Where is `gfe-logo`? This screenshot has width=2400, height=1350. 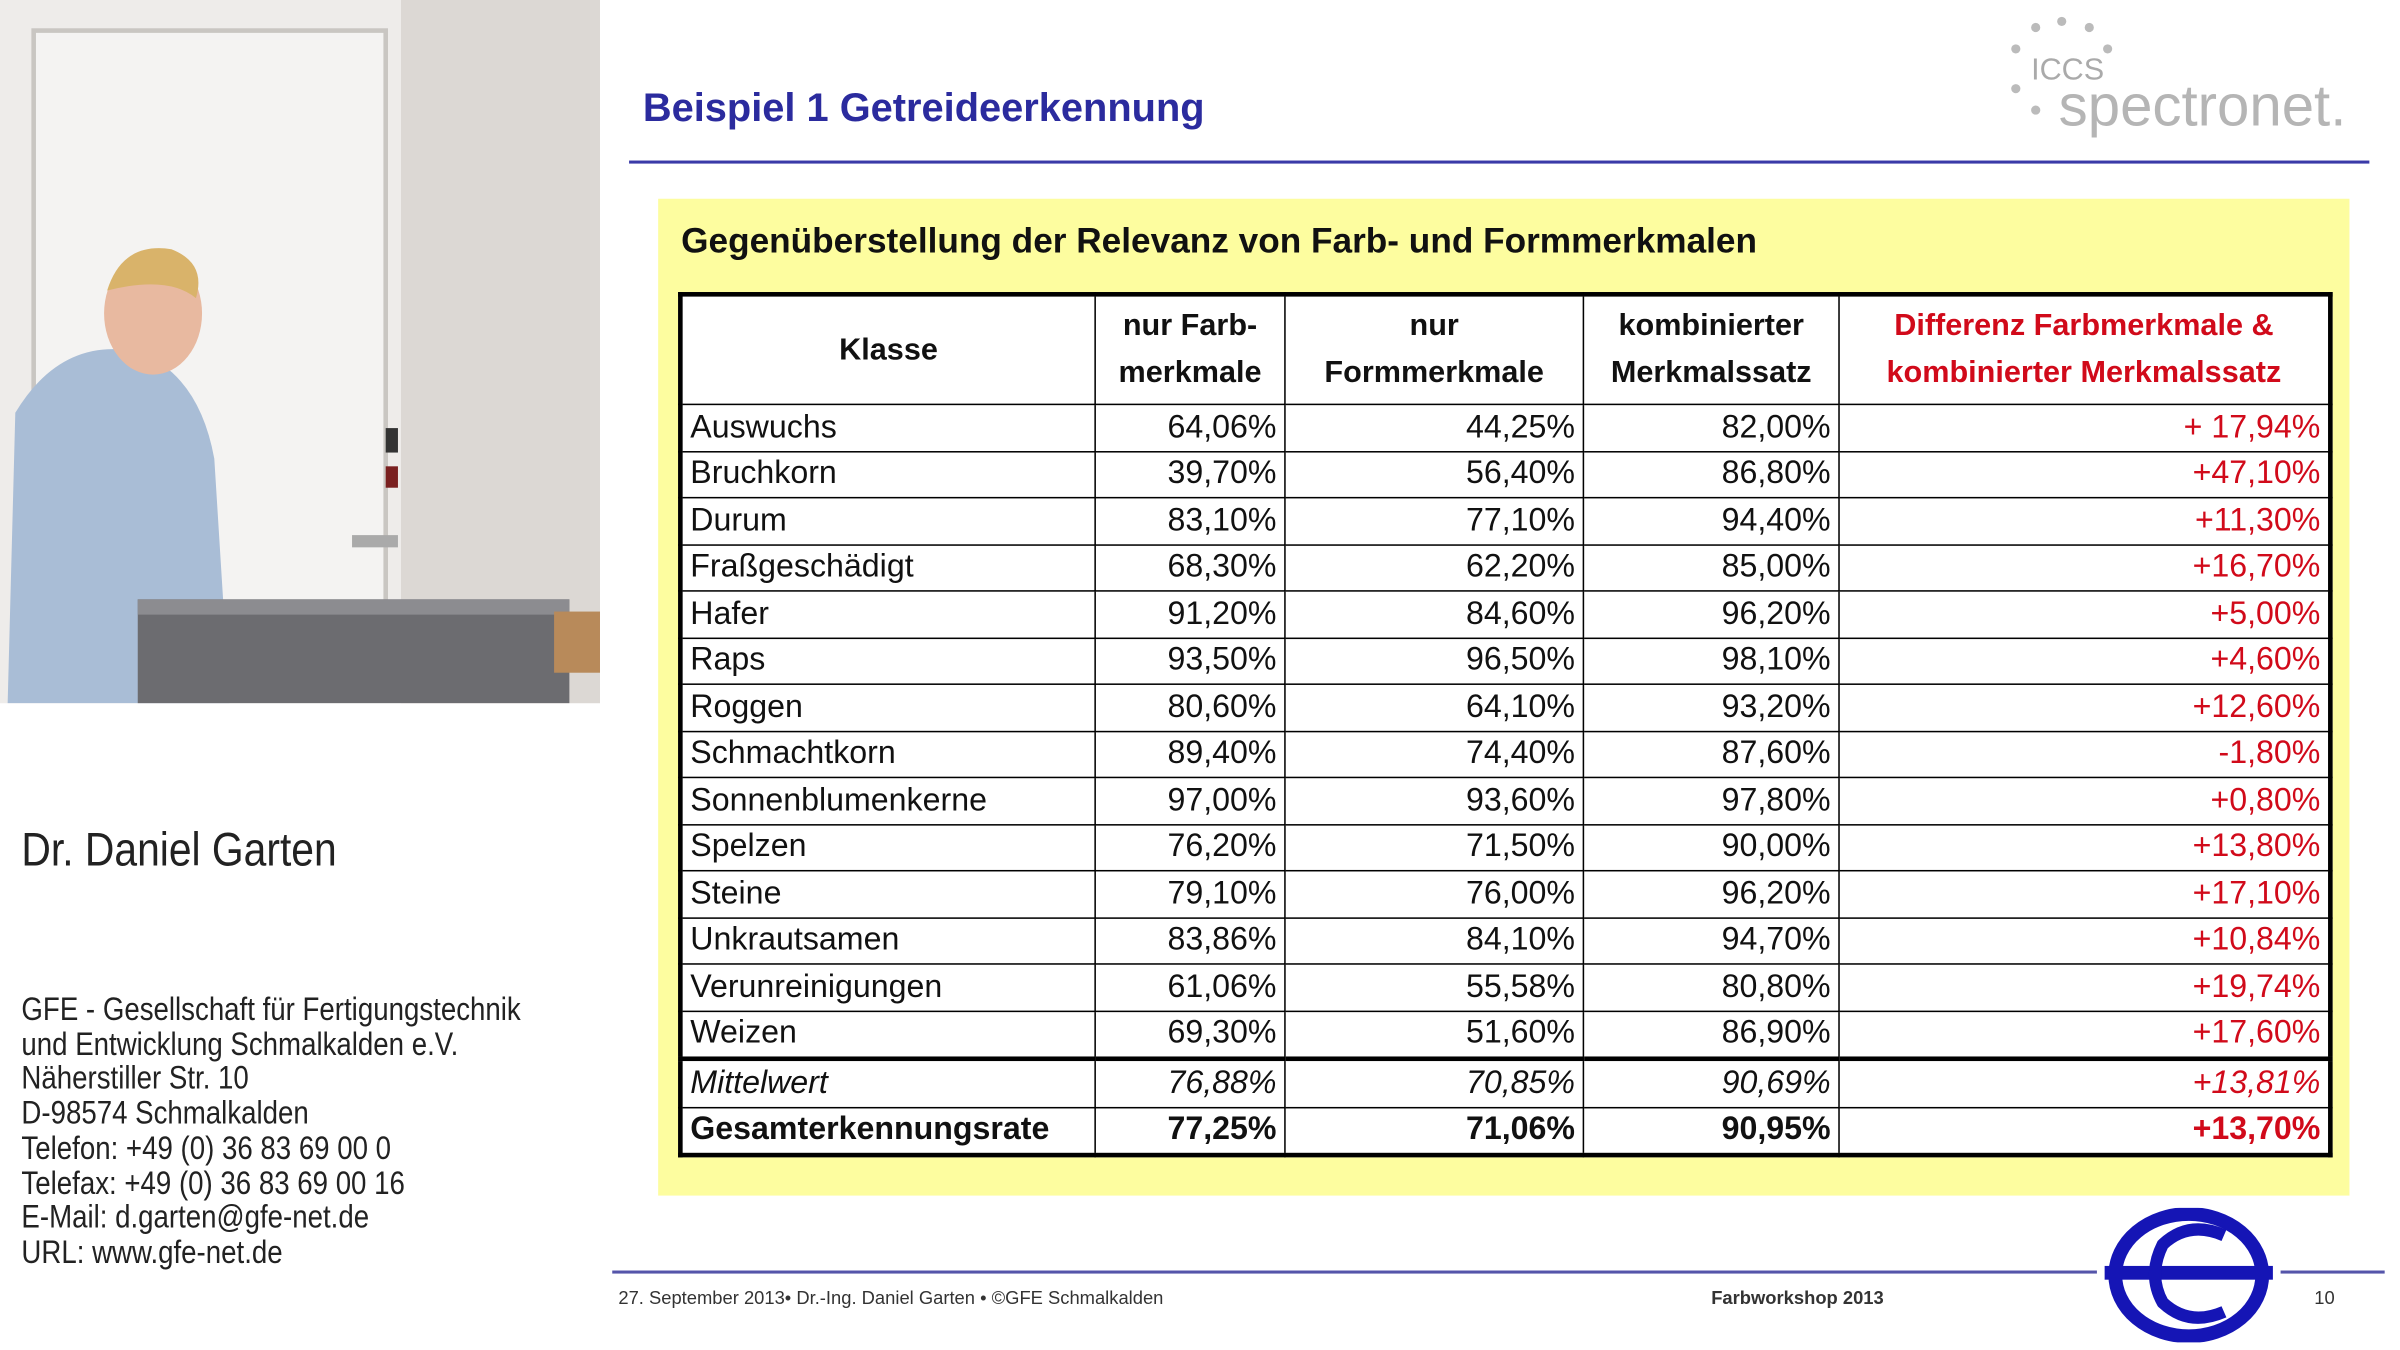 gfe-logo is located at coordinates (2188, 1275).